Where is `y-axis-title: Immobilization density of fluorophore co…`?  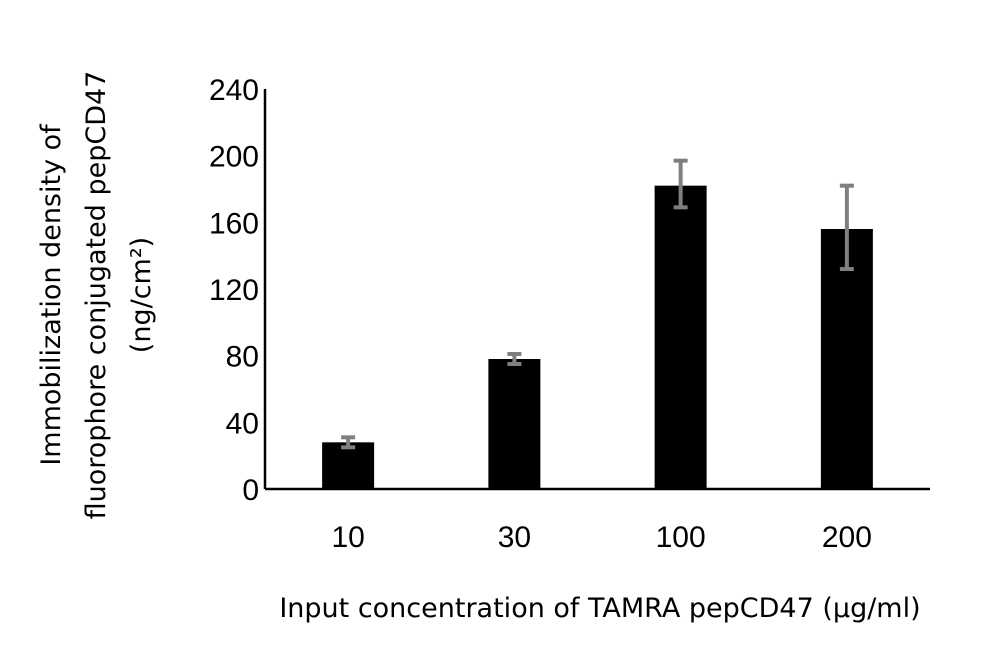 y-axis-title: Immobilization density of fluorophore co… is located at coordinates (96, 295).